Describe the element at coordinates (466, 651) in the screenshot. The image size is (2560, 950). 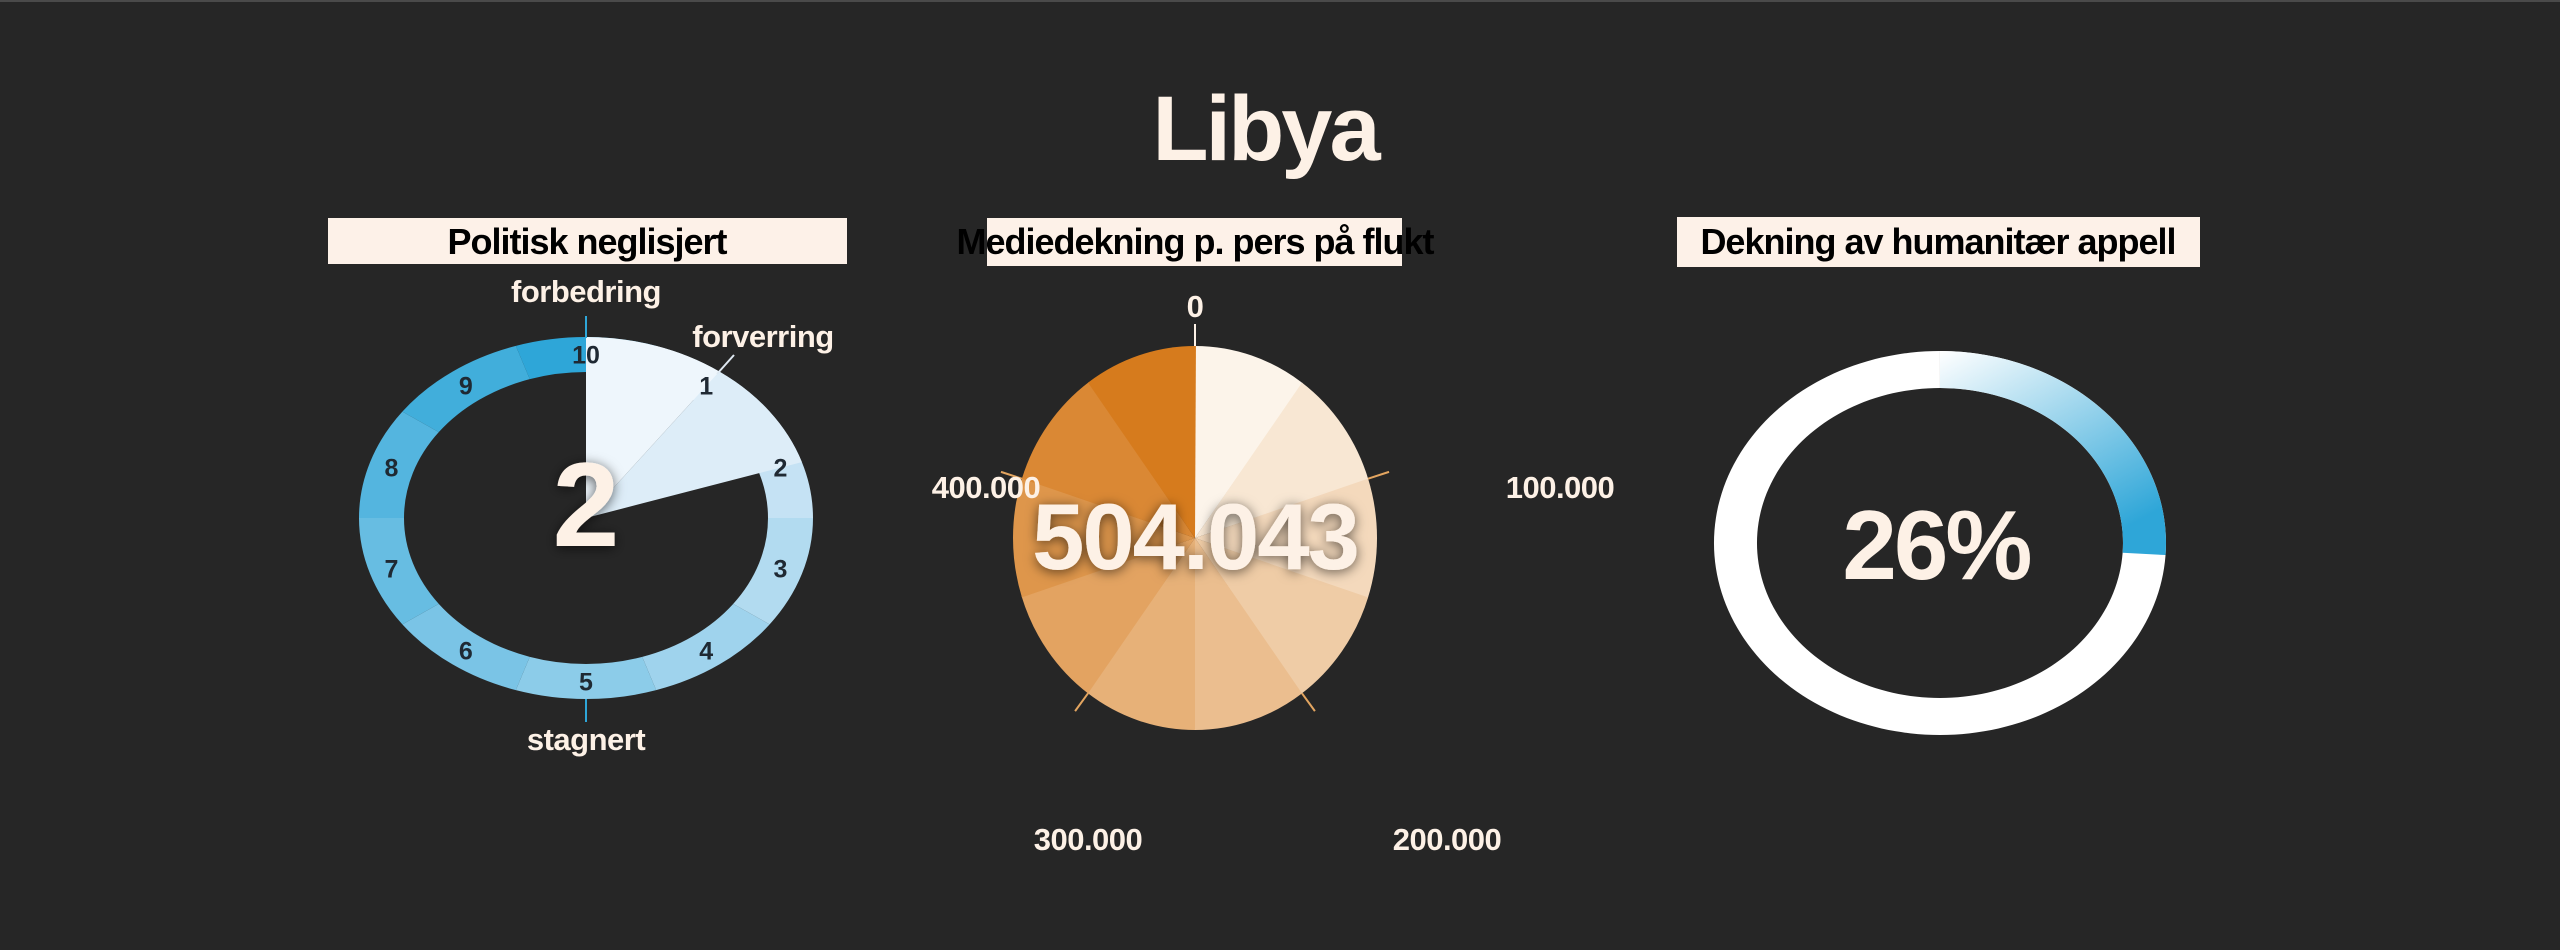
I see `gauge-tick-label: 6` at that location.